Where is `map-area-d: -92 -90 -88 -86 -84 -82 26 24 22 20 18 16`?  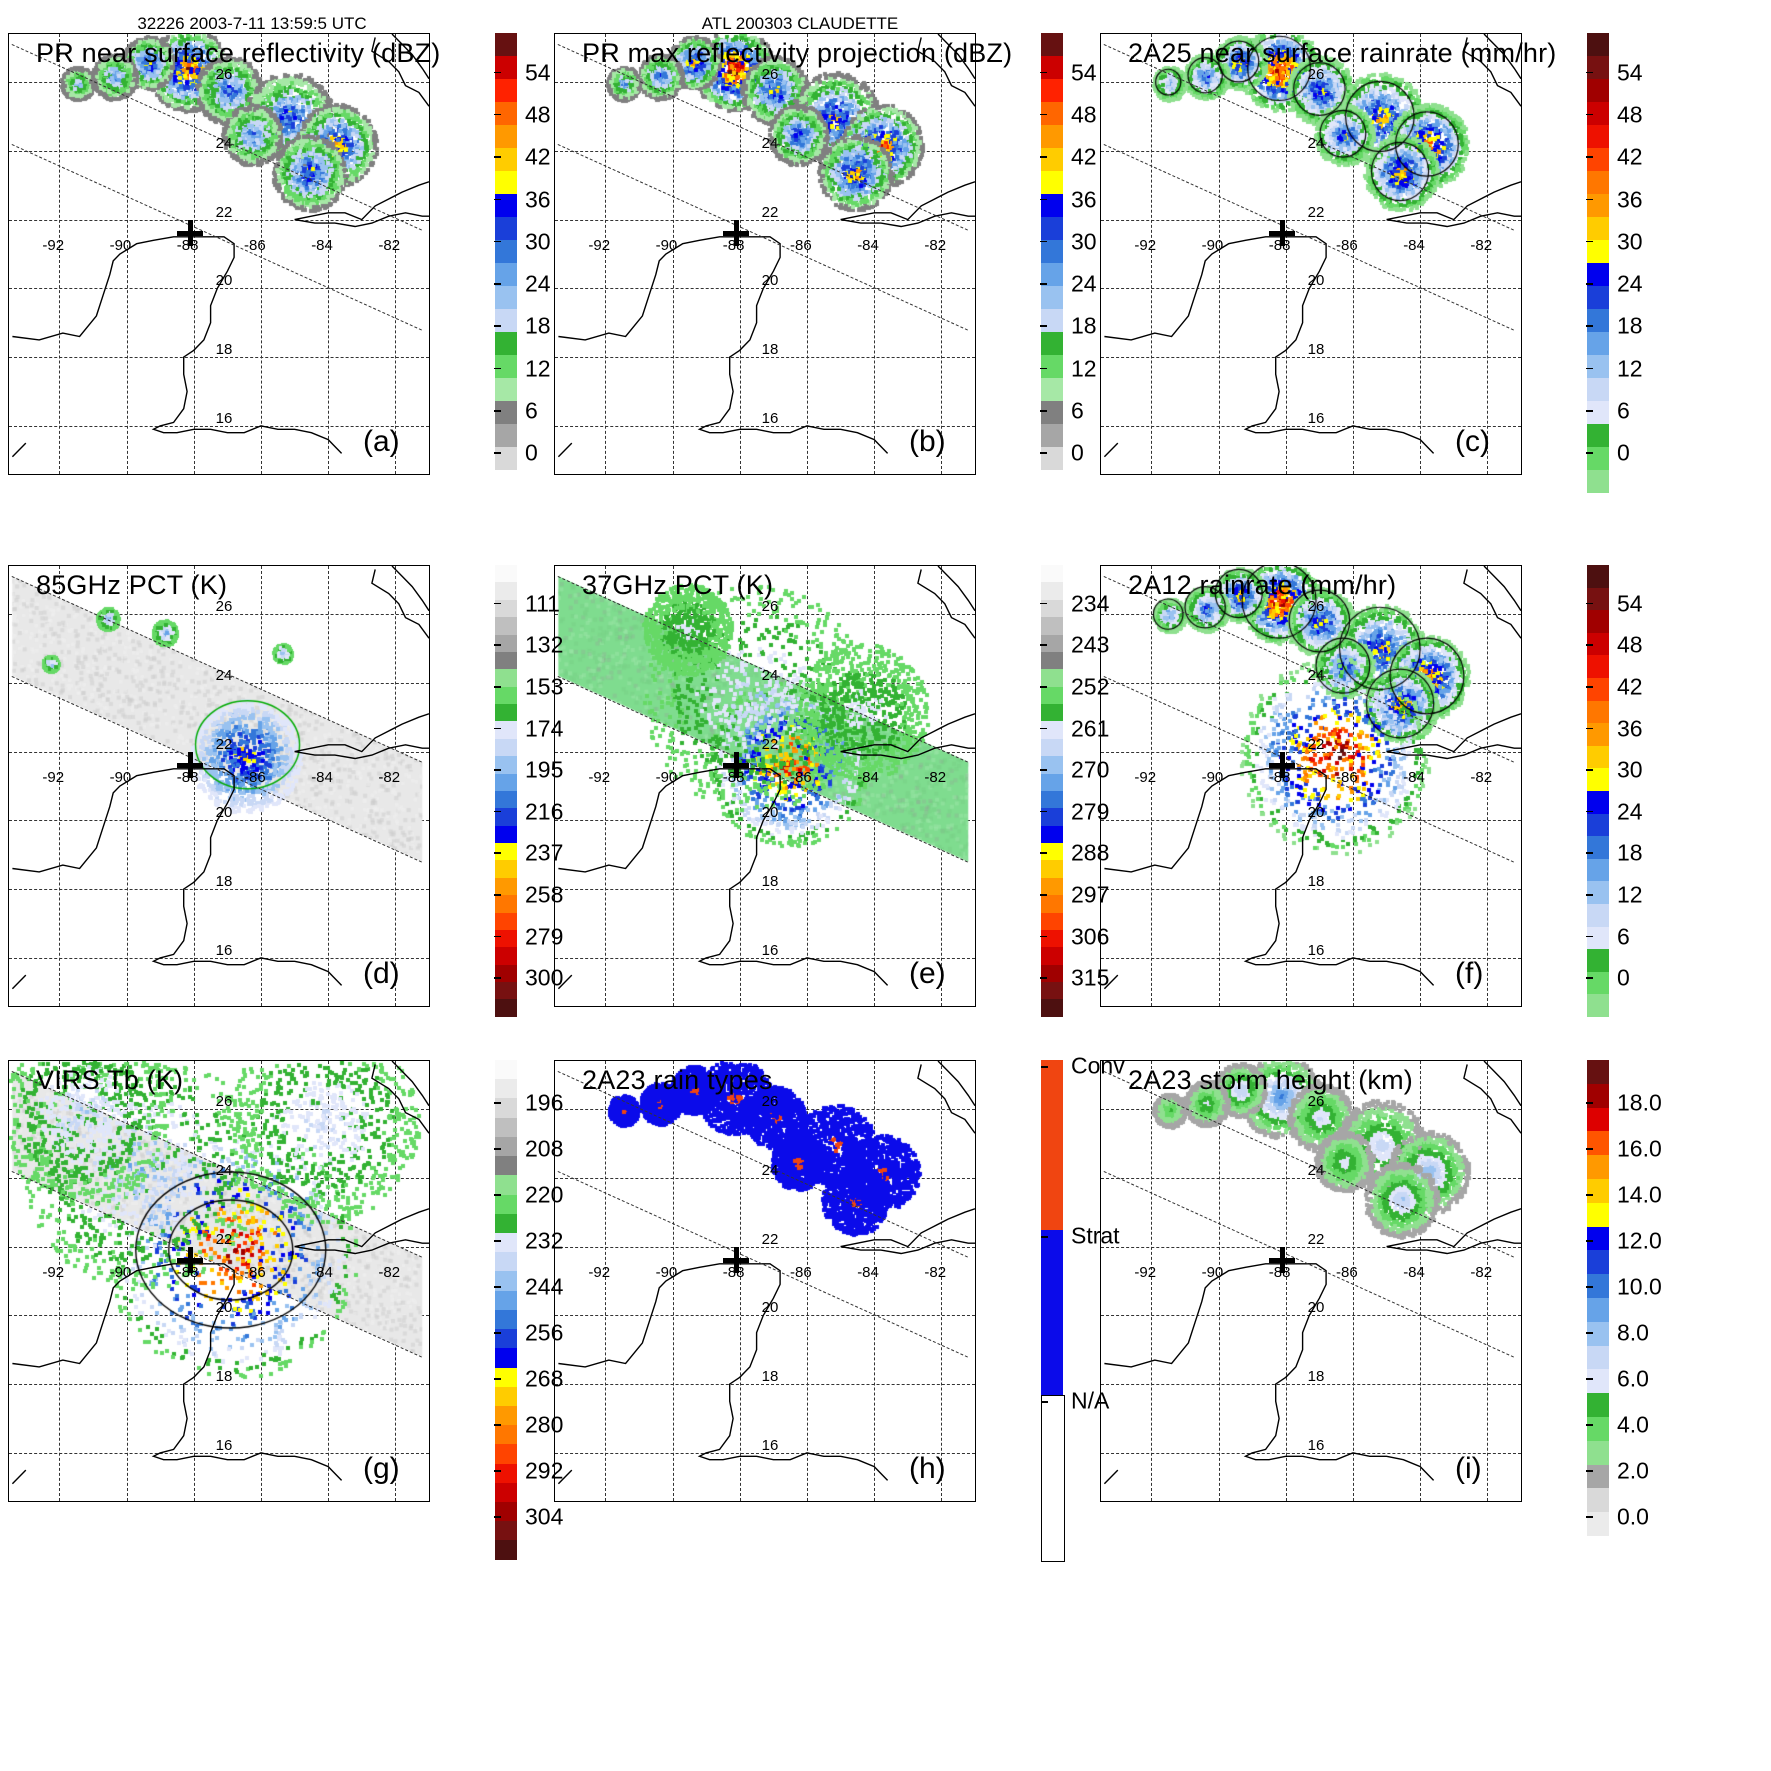
map-area-d: -92 -90 -88 -86 -84 -82 26 24 22 20 18 16 is located at coordinates (219, 786).